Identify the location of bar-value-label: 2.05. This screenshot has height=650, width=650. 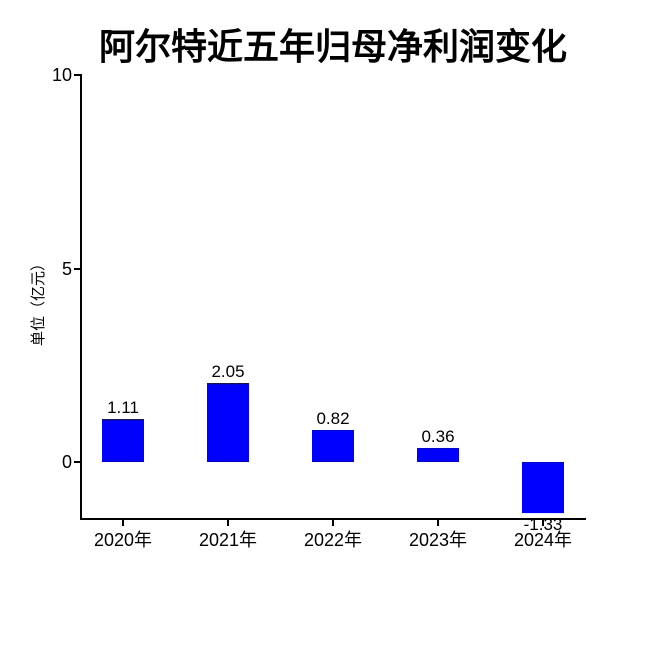
(228, 371).